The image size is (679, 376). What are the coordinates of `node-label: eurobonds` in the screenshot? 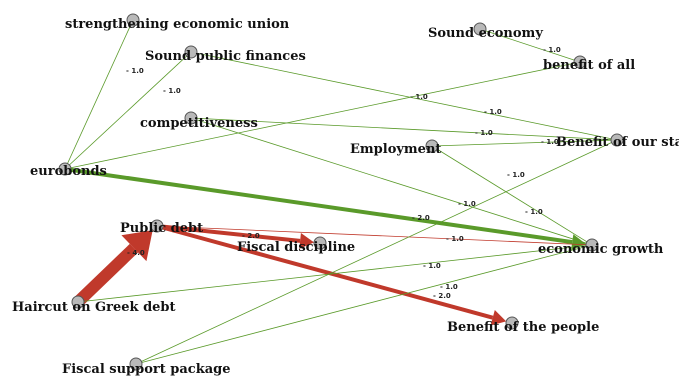 It's located at (68, 171).